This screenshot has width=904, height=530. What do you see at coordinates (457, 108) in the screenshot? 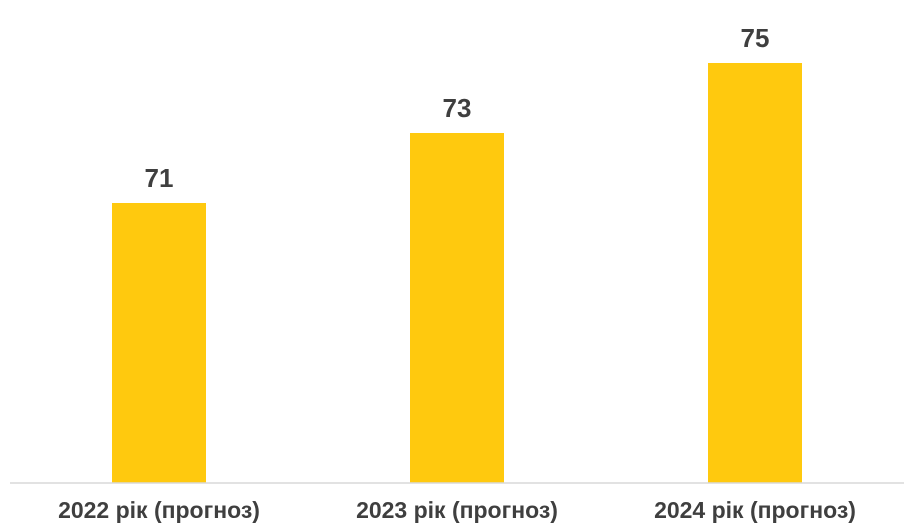
I see `data-label-2: 73` at bounding box center [457, 108].